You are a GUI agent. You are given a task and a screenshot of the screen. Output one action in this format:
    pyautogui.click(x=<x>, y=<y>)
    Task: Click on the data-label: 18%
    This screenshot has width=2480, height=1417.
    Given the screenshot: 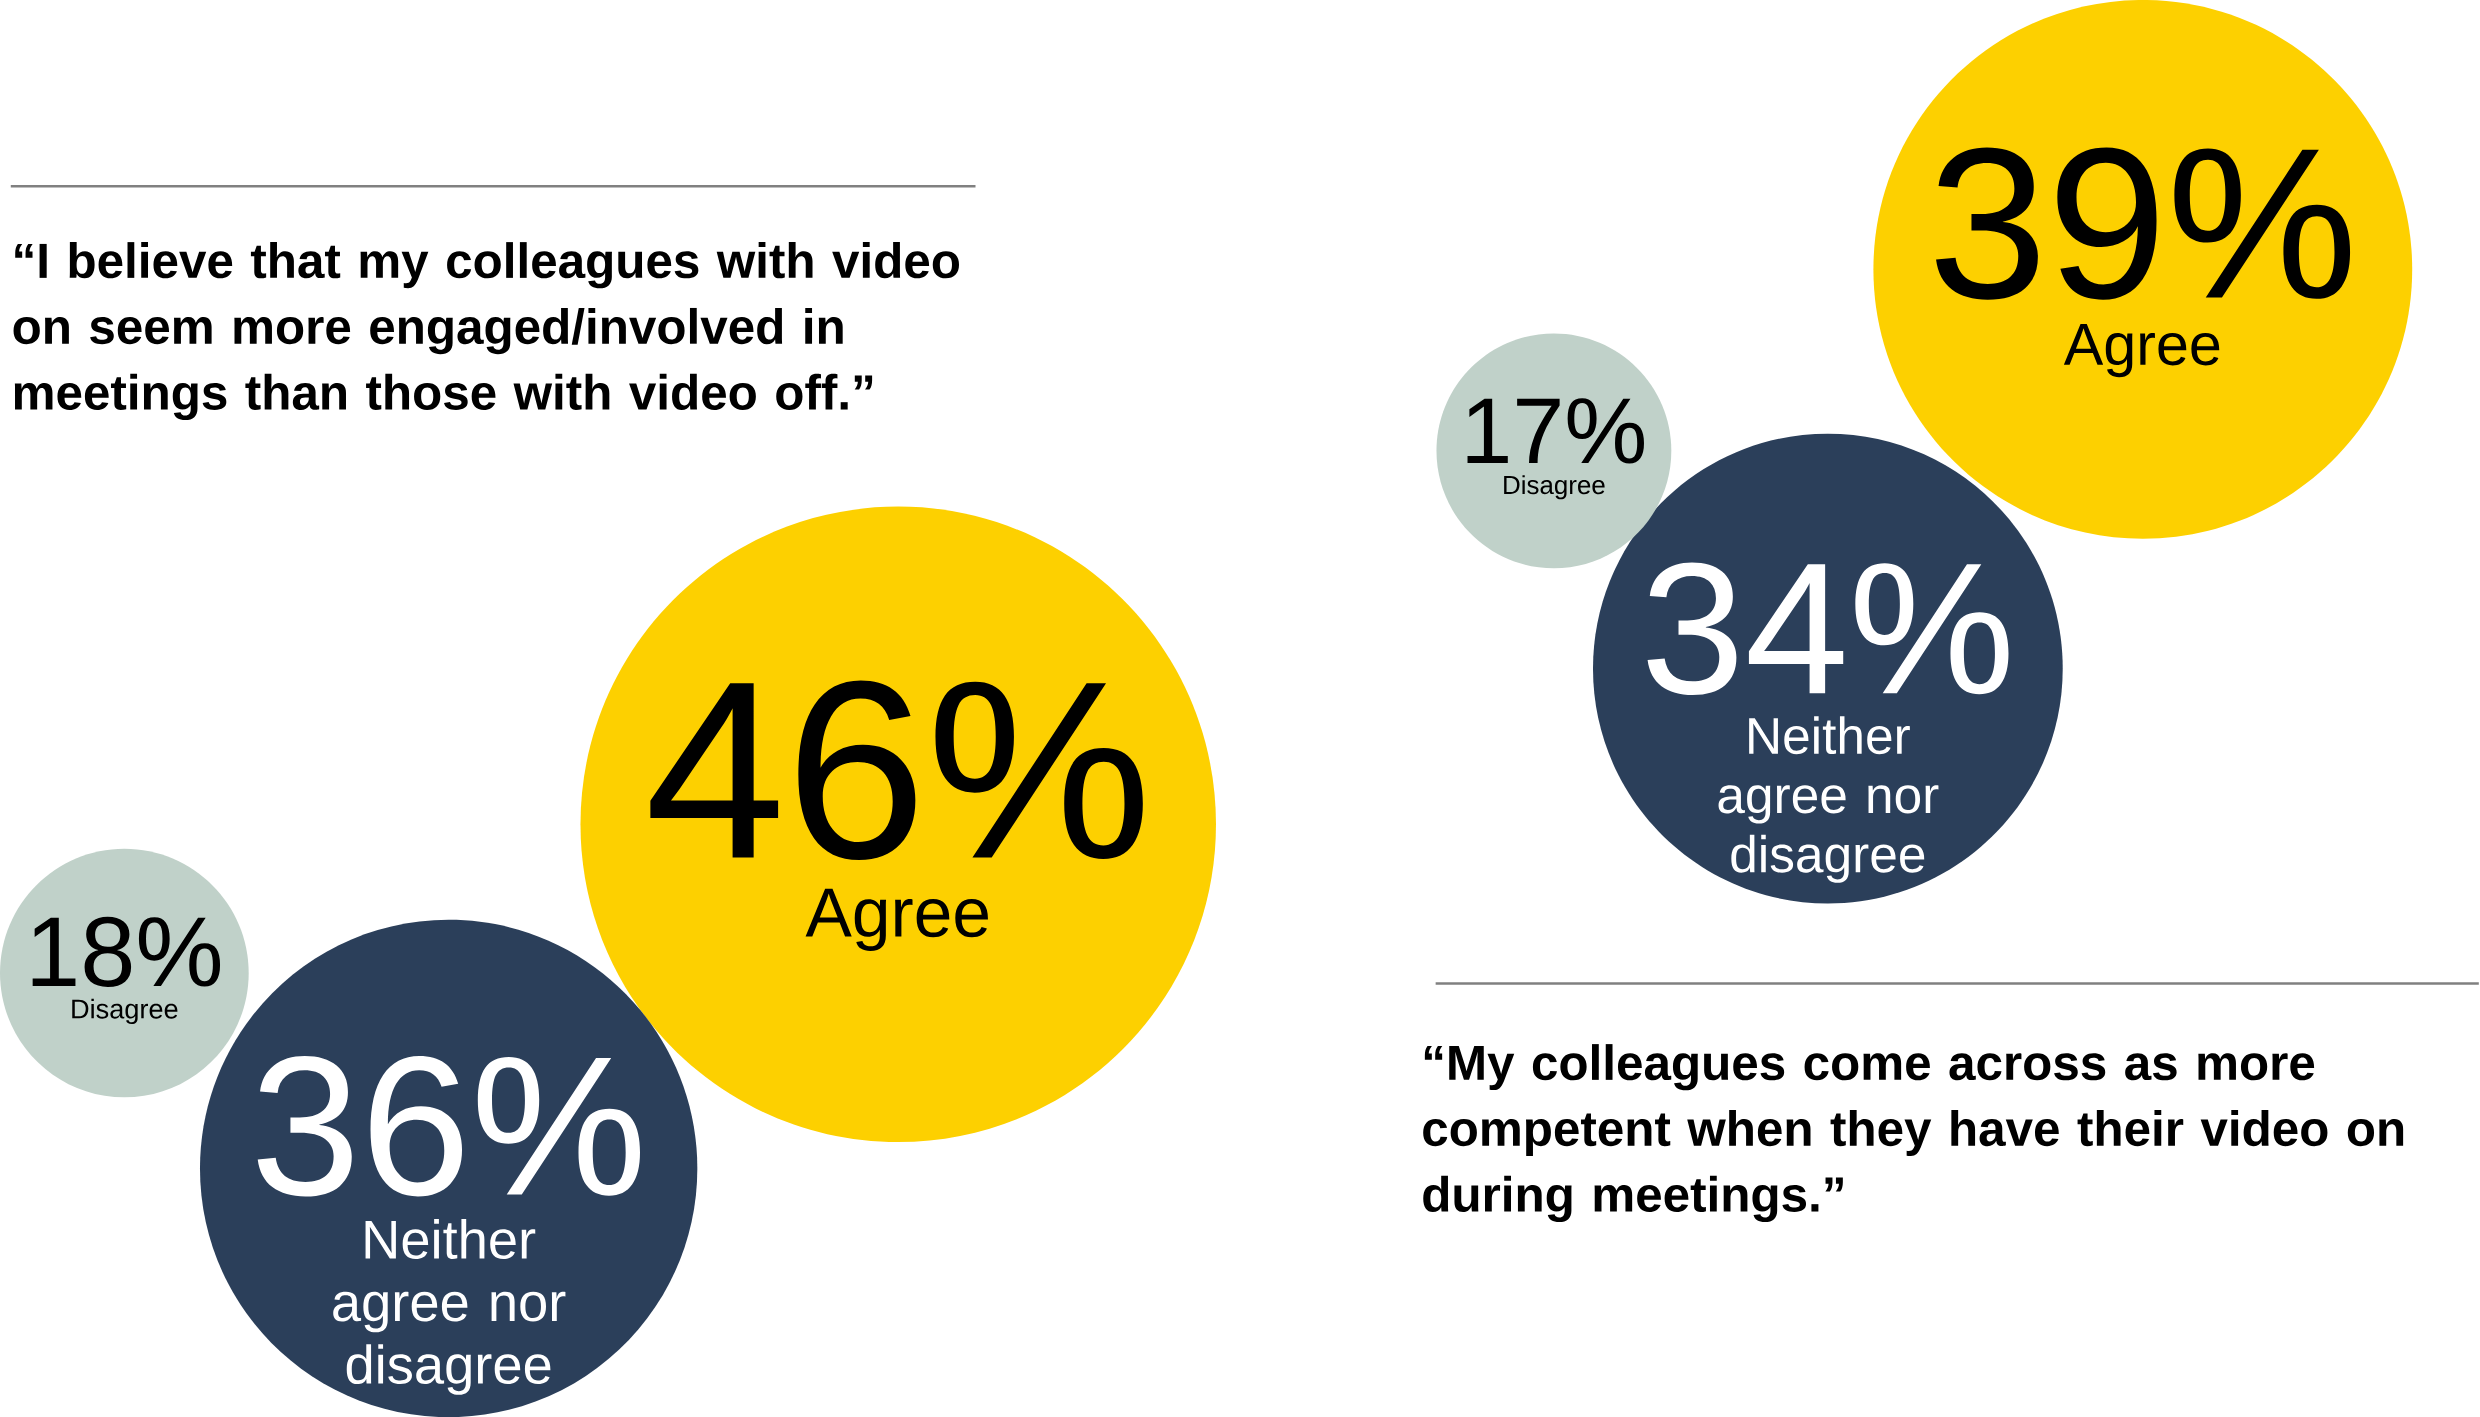 What is the action you would take?
    pyautogui.click(x=126, y=951)
    